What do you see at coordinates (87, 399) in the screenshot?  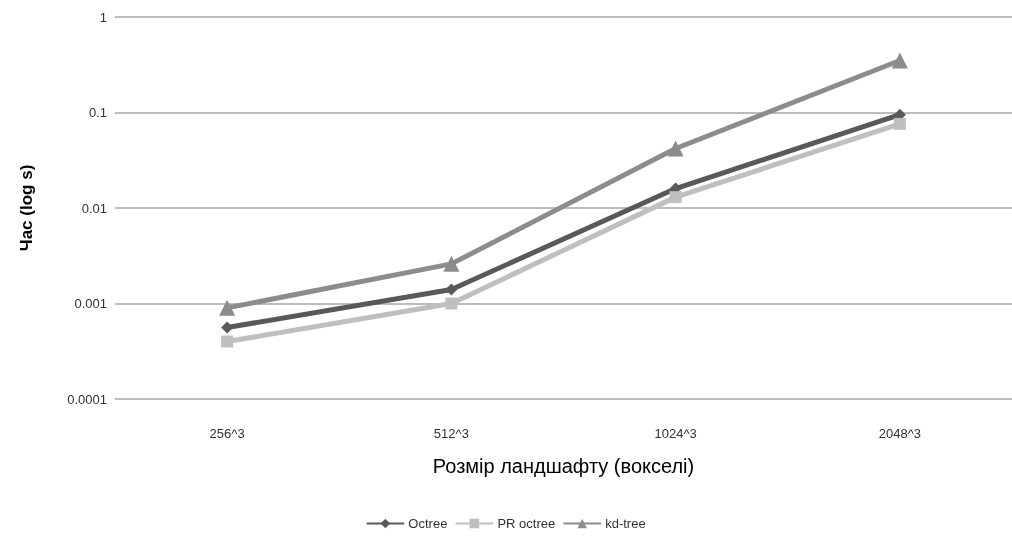 I see `y-tick-label: 0.0001` at bounding box center [87, 399].